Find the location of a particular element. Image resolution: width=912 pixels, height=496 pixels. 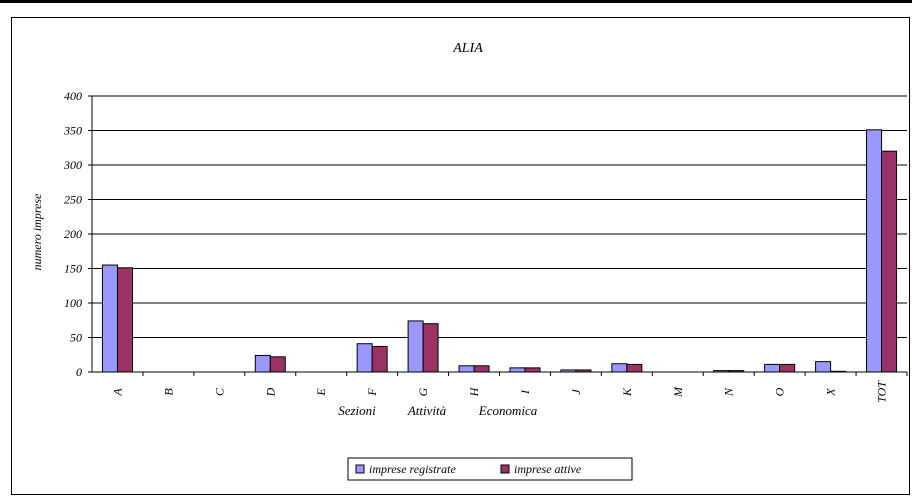

x-axis-label-part-3: Economica is located at coordinates (508, 410).